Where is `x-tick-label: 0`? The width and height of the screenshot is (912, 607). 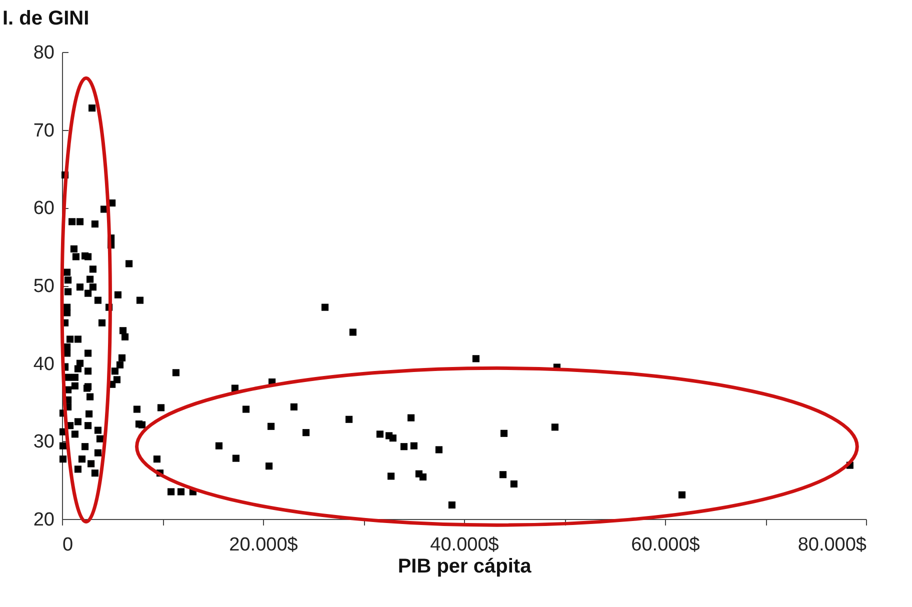
x-tick-label: 0 is located at coordinates (68, 545).